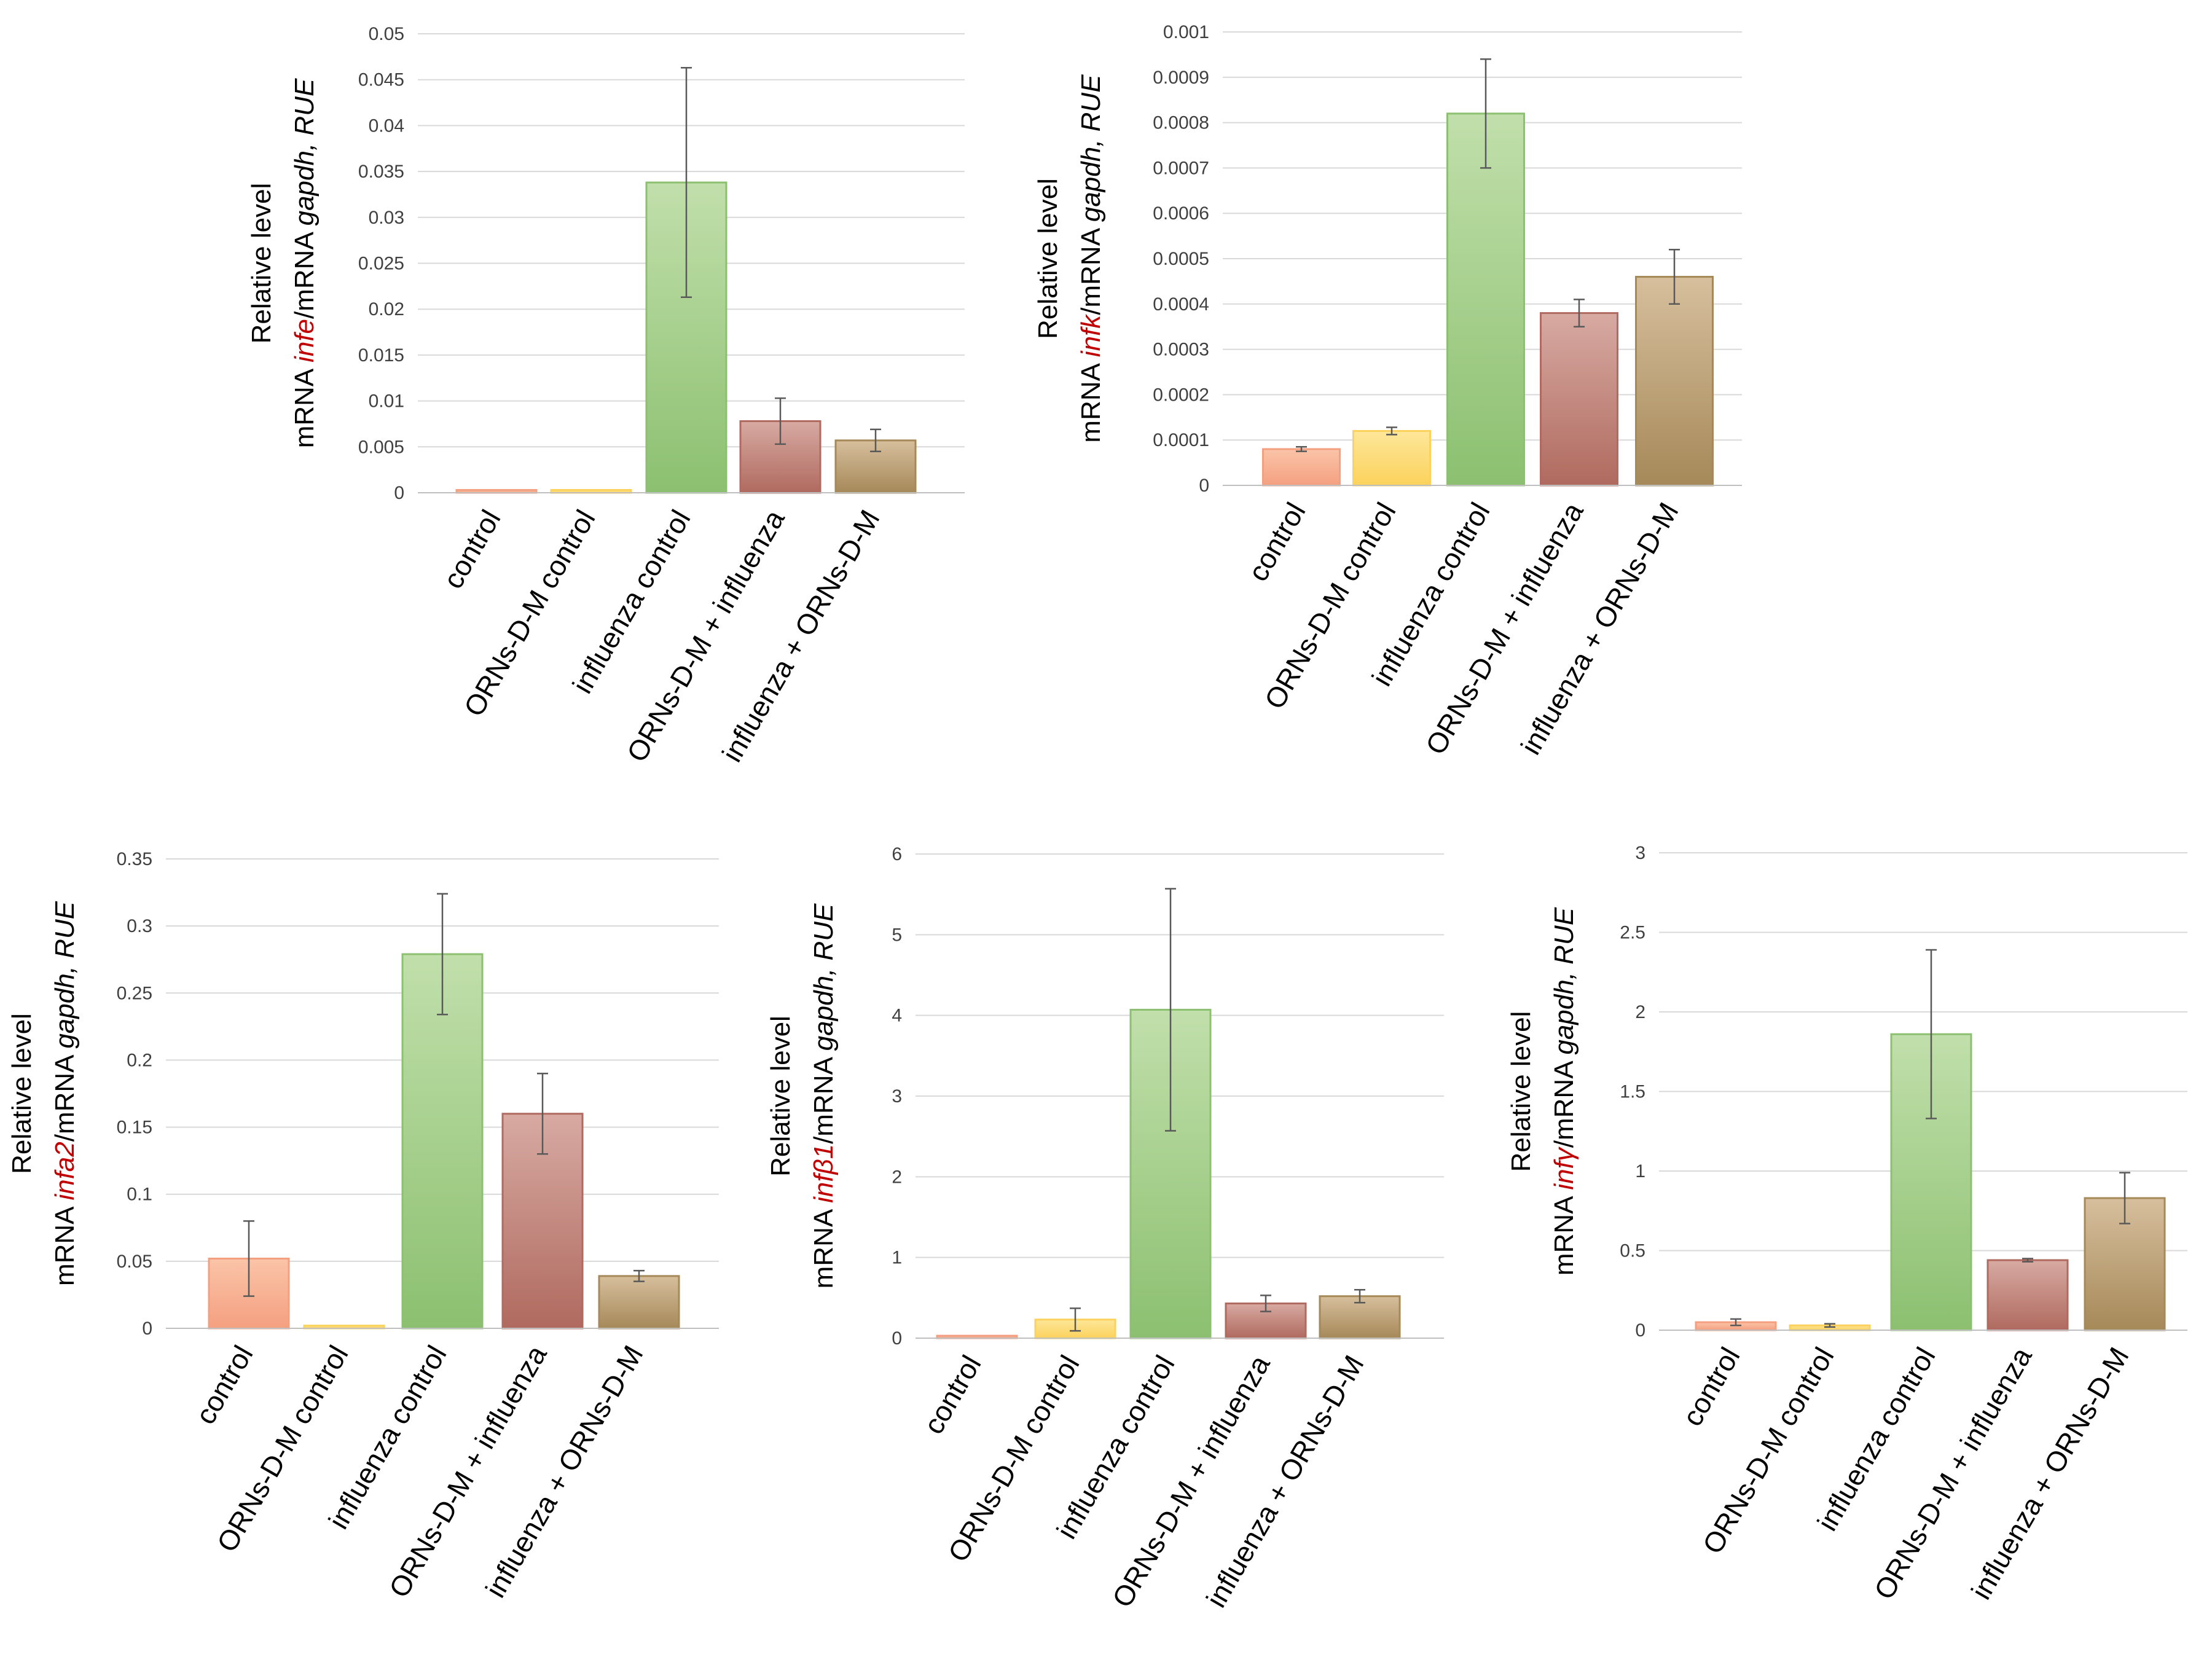 This screenshot has width=2212, height=1673. Describe the element at coordinates (1181, 213) in the screenshot. I see `y-tick-label: 0.0006` at that location.